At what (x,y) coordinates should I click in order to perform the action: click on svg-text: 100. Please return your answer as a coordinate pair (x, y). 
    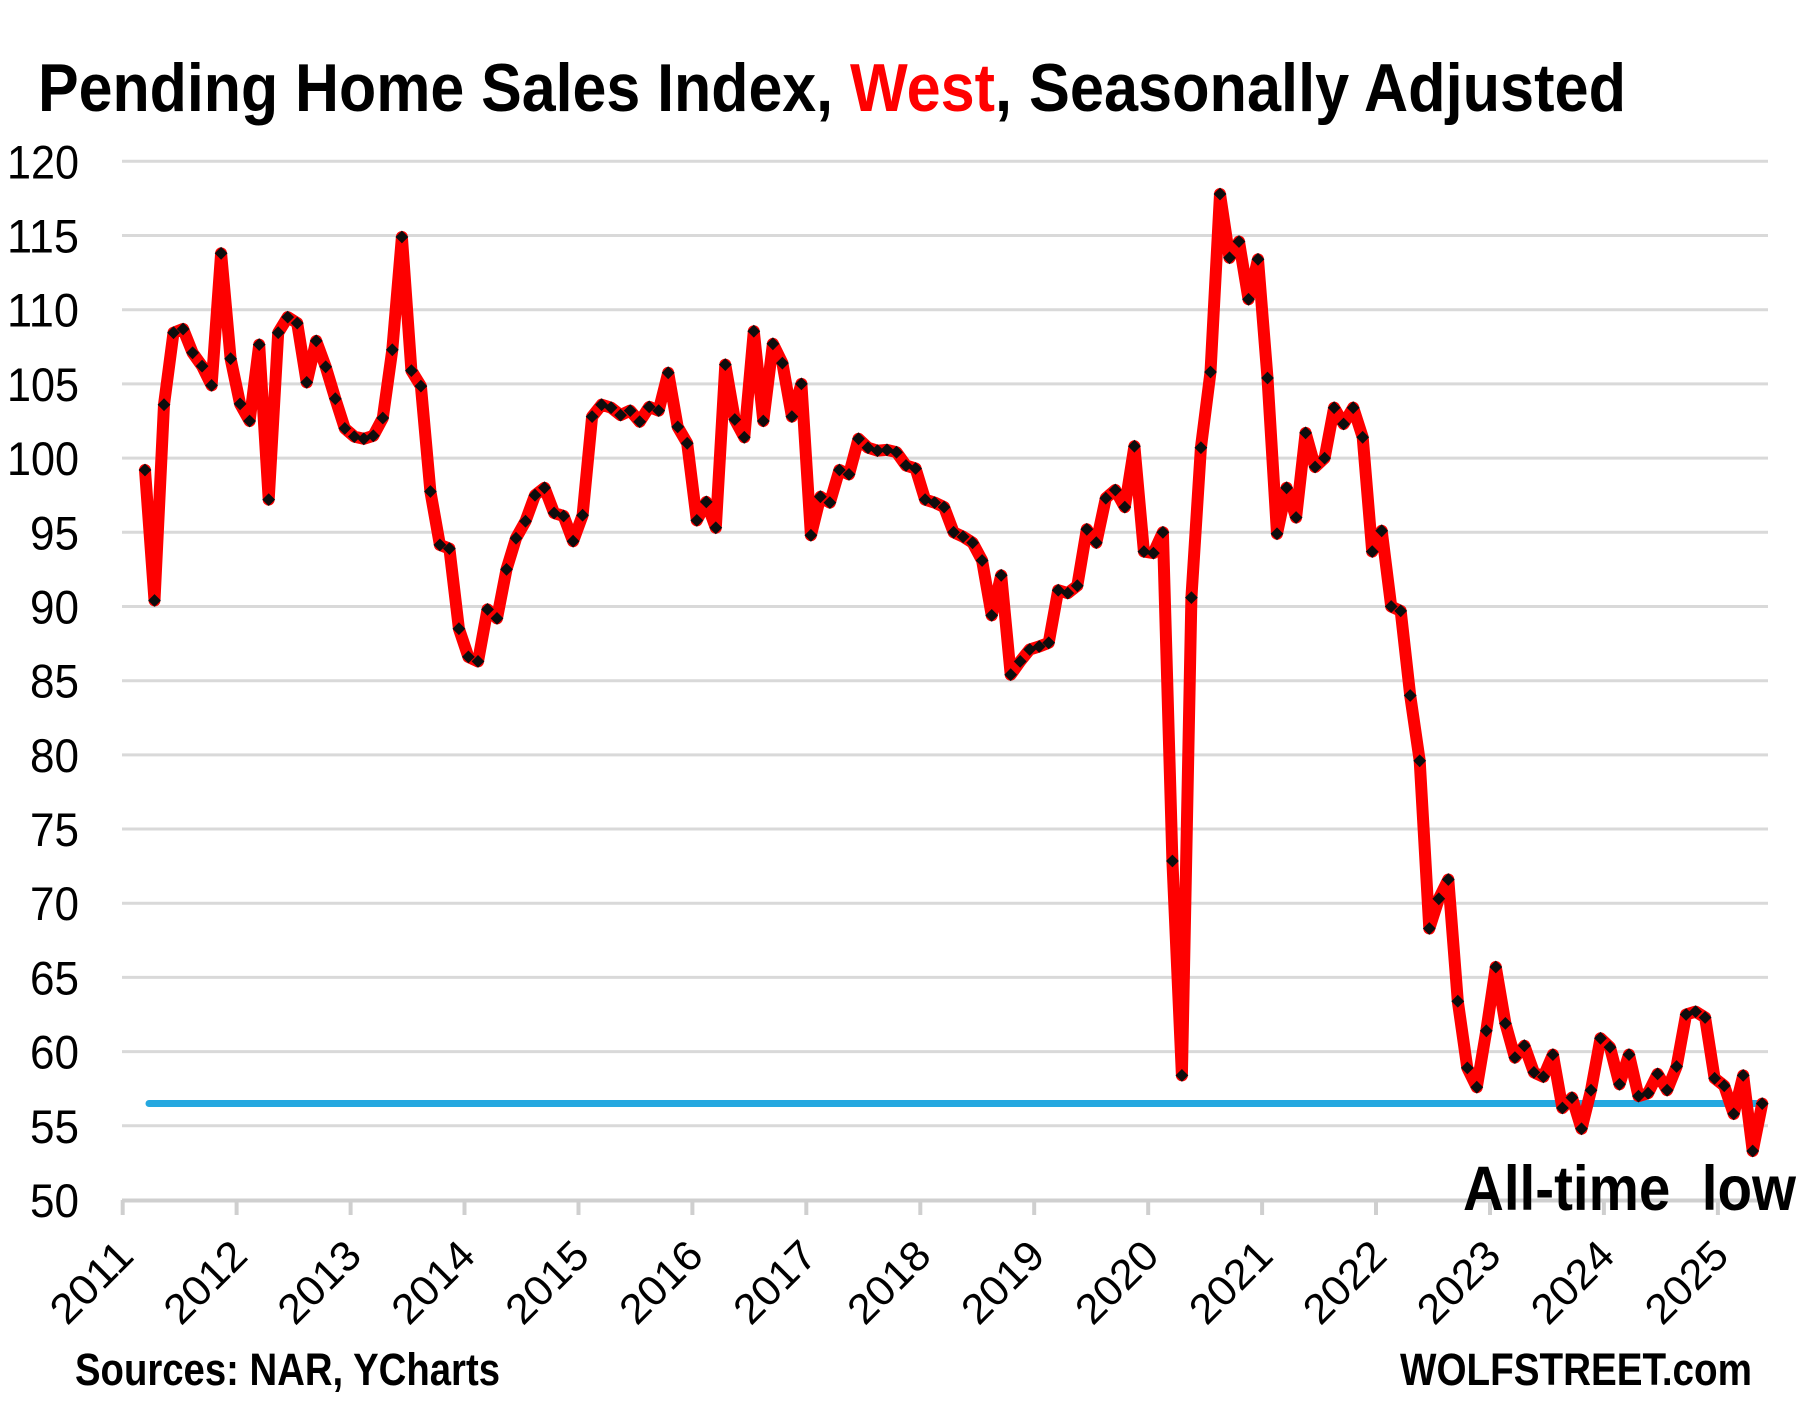
    Looking at the image, I should click on (43, 458).